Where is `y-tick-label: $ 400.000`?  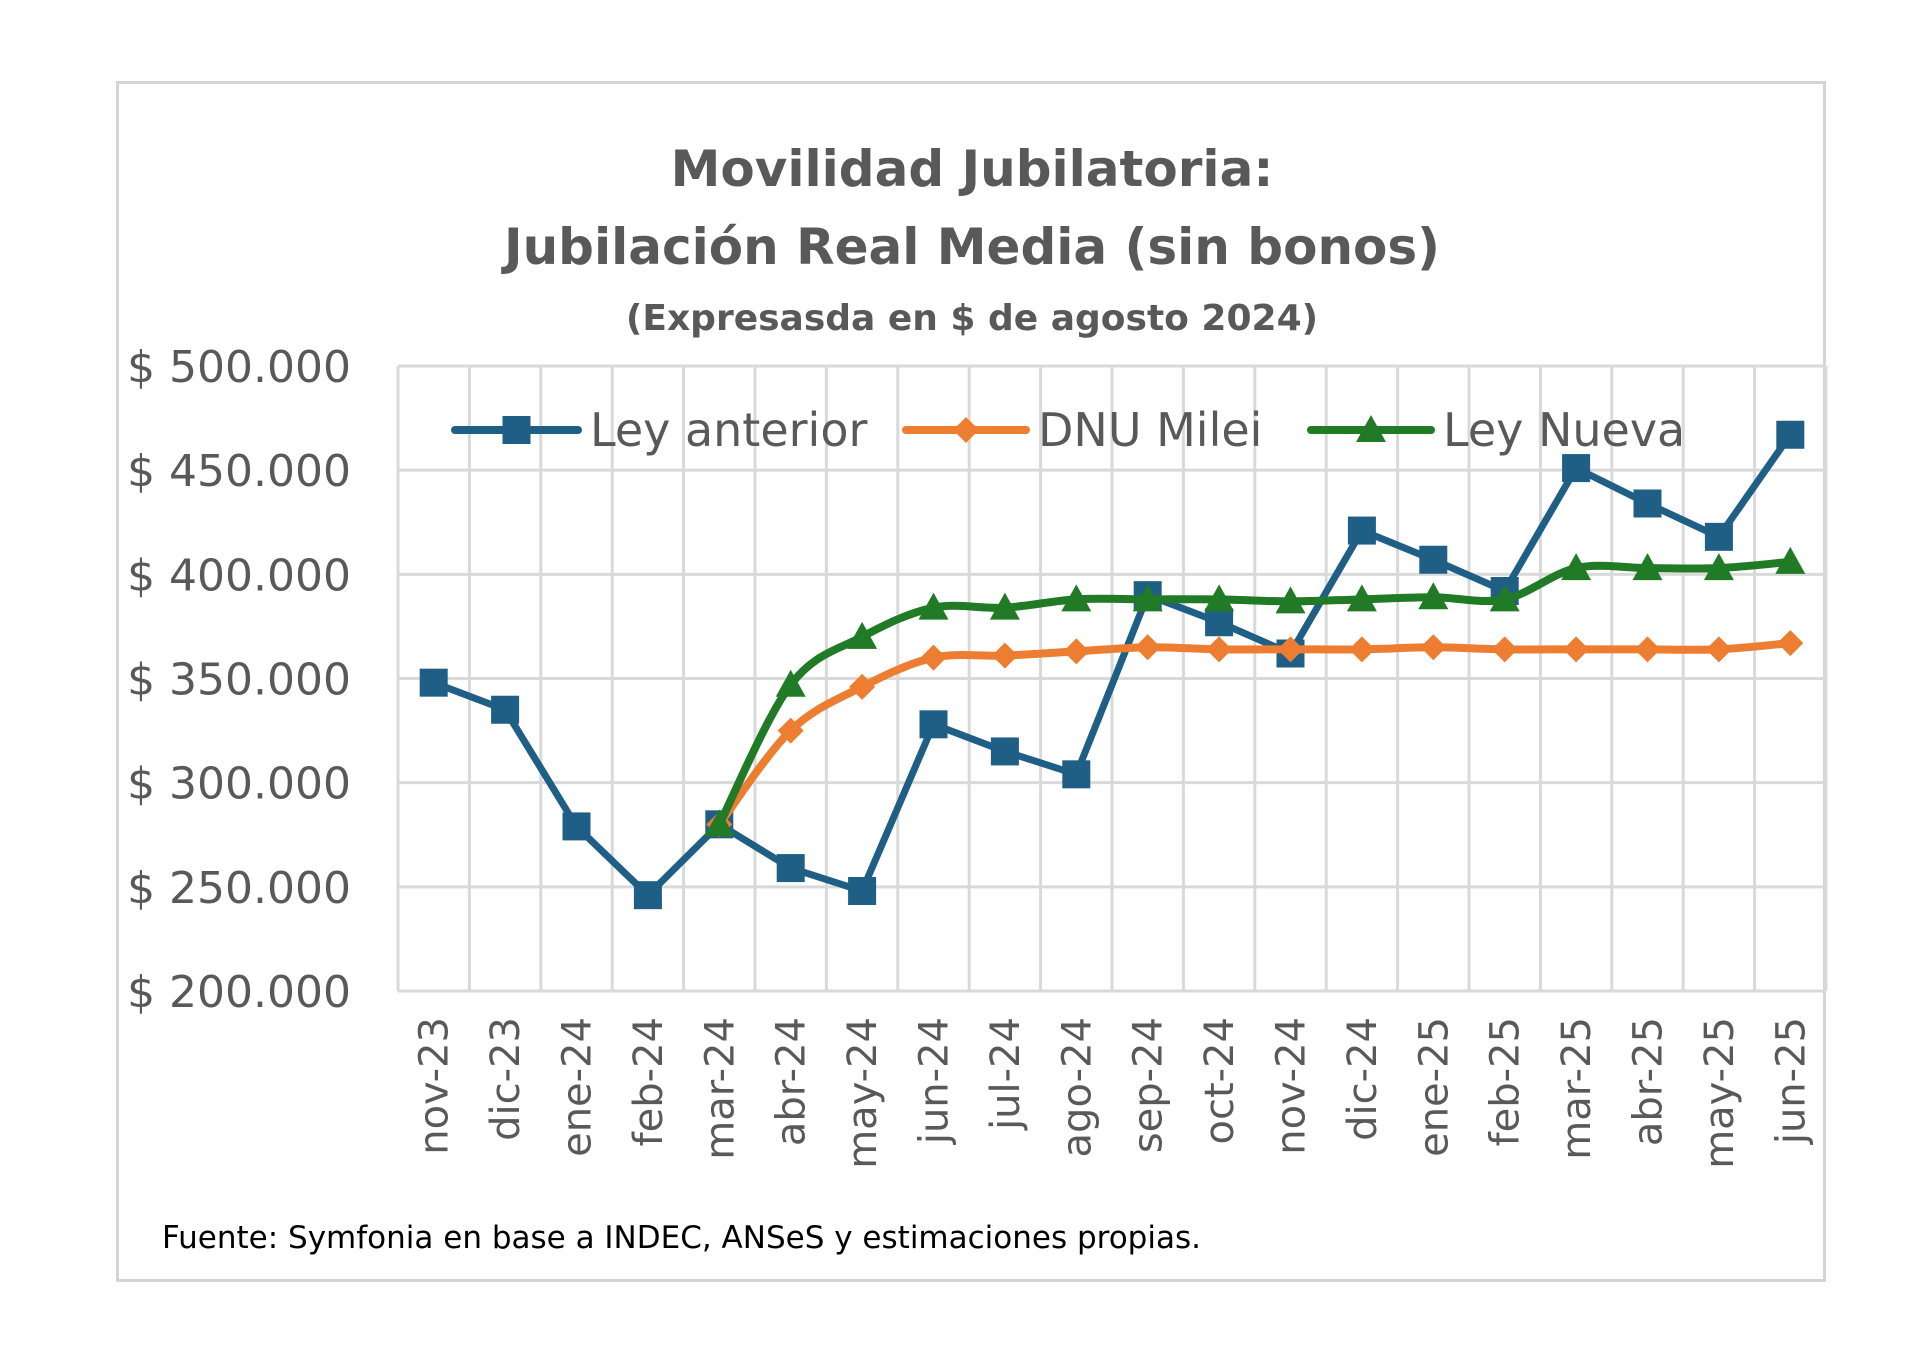 y-tick-label: $ 400.000 is located at coordinates (239, 575).